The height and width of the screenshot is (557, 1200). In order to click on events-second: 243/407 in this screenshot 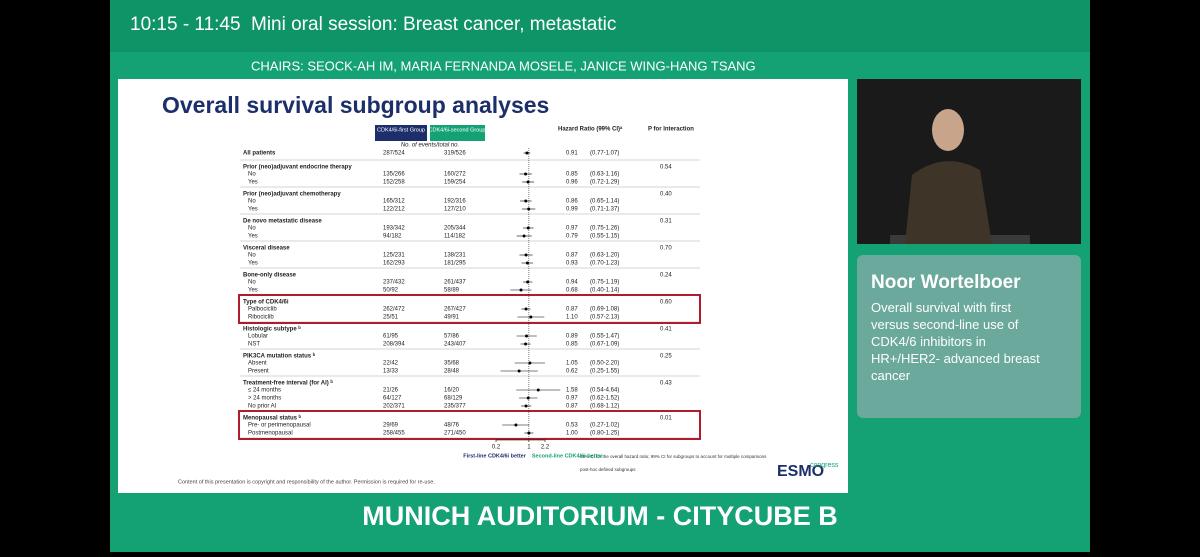, I will do `click(455, 345)`.